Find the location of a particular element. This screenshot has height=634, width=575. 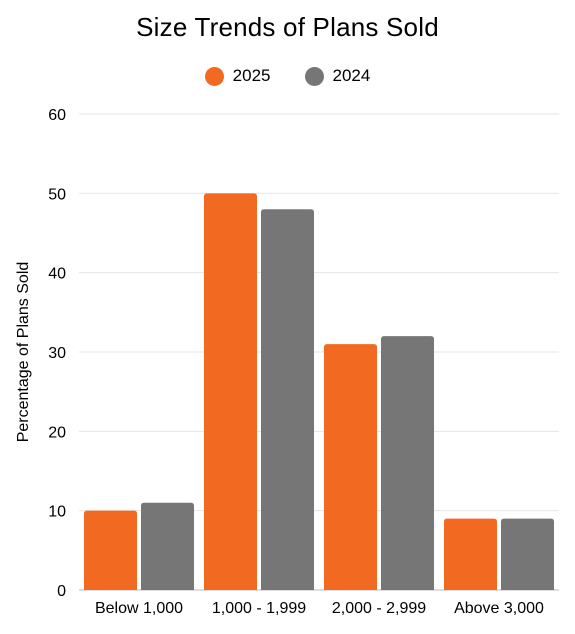

y-tick-label: 10 is located at coordinates (57, 512).